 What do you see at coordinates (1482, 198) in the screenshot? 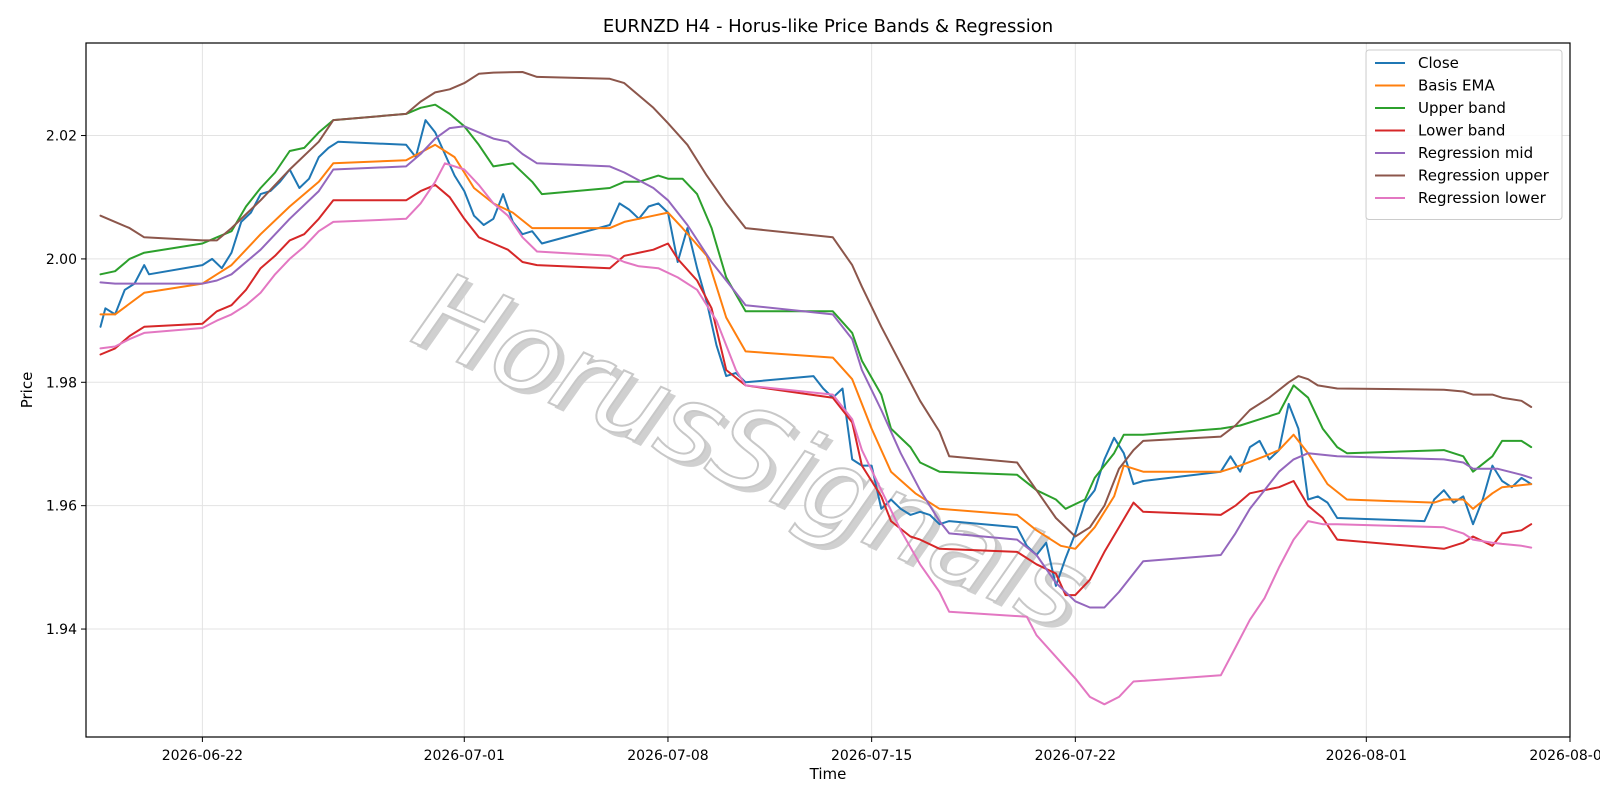
I see `legend-label-regression-lower: Regression lower` at bounding box center [1482, 198].